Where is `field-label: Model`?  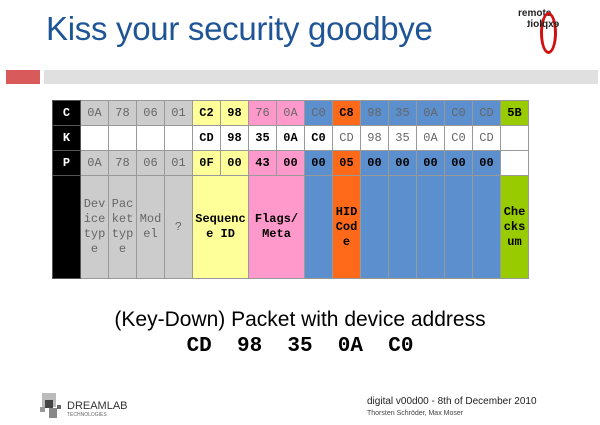 field-label: Model is located at coordinates (150, 227).